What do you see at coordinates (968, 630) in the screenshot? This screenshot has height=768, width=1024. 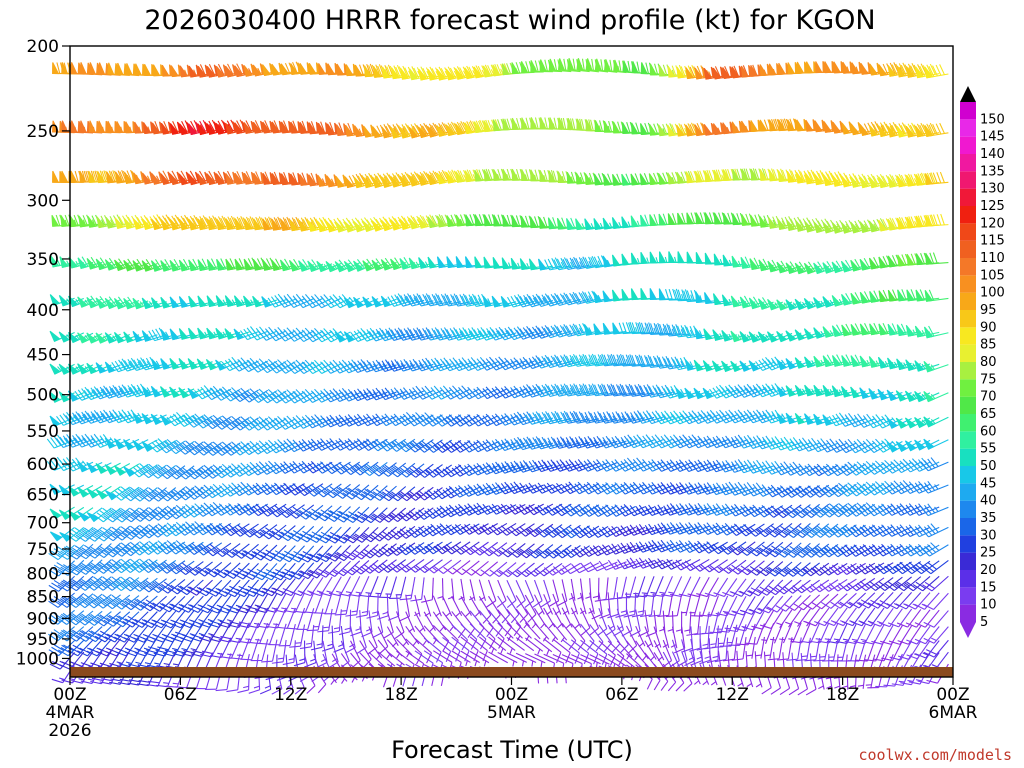 I see `colorbar-bottom-arrow` at bounding box center [968, 630].